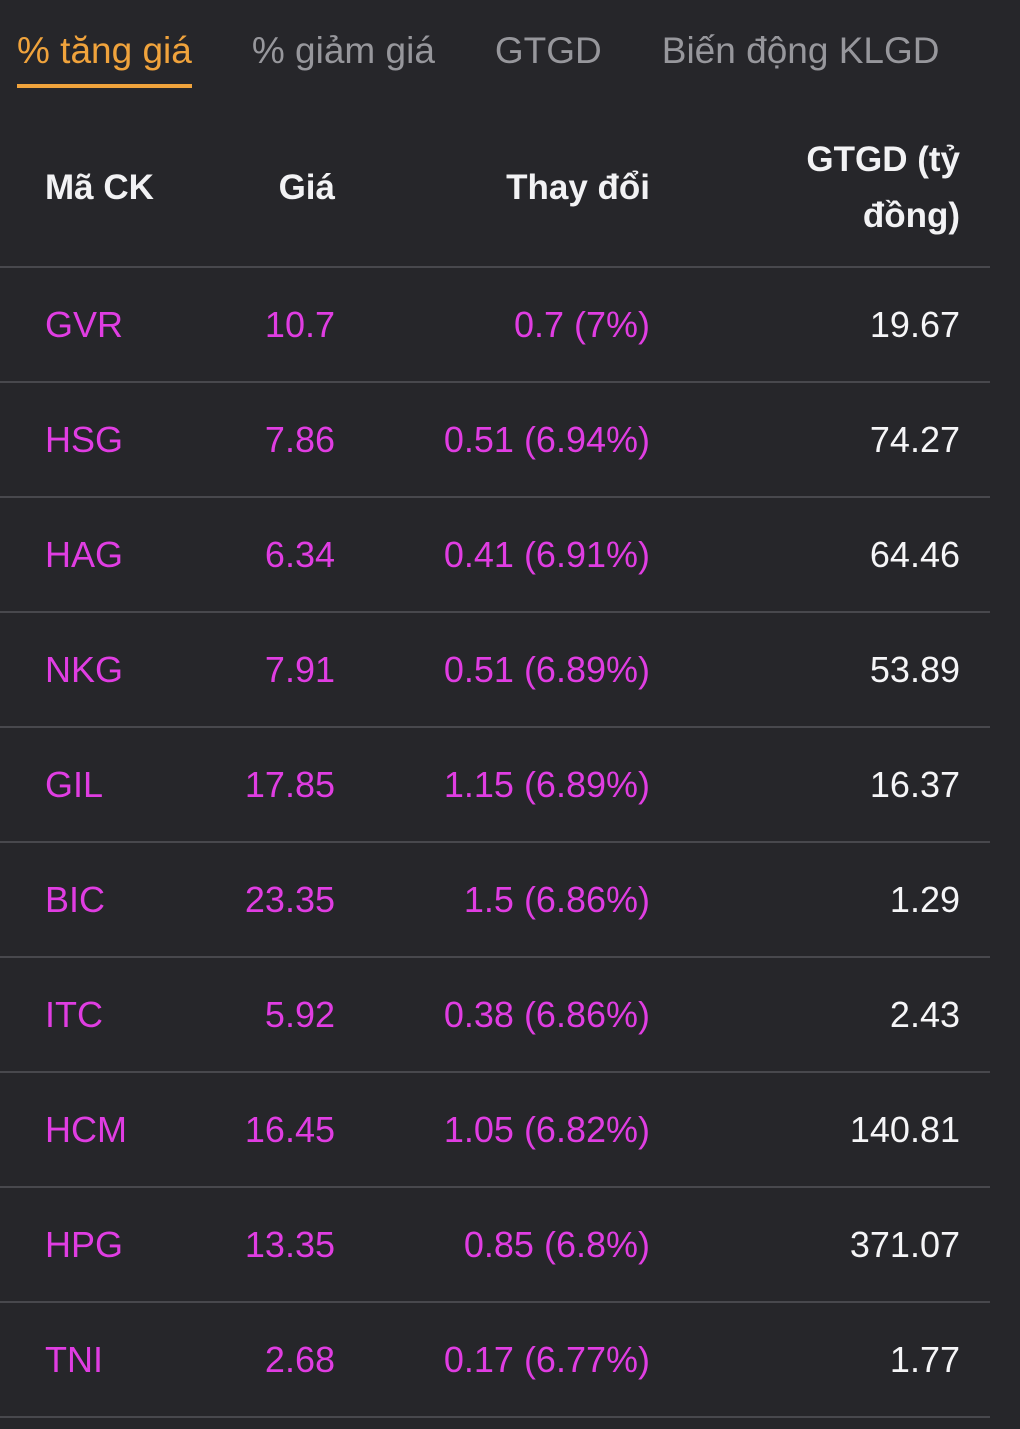 This screenshot has height=1429, width=1020. I want to click on stock-gtgd-value: 74.27, so click(914, 439).